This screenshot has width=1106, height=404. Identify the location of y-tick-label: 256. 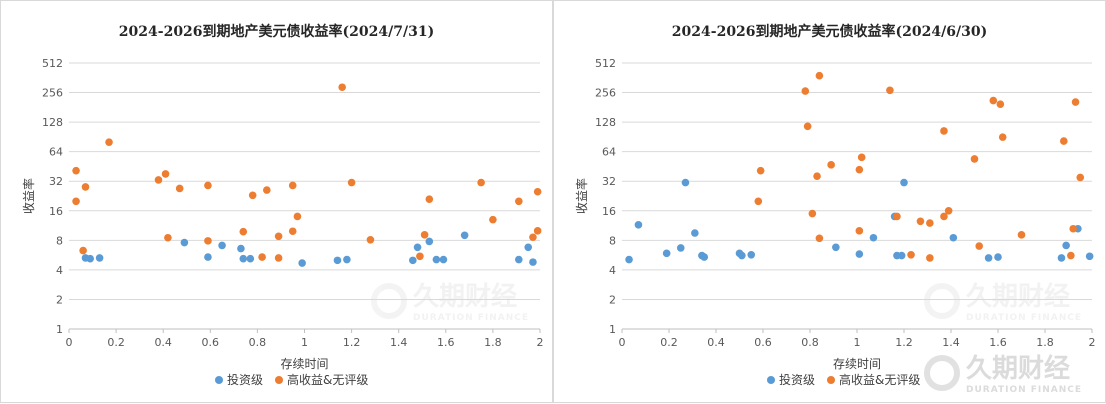
(605, 93).